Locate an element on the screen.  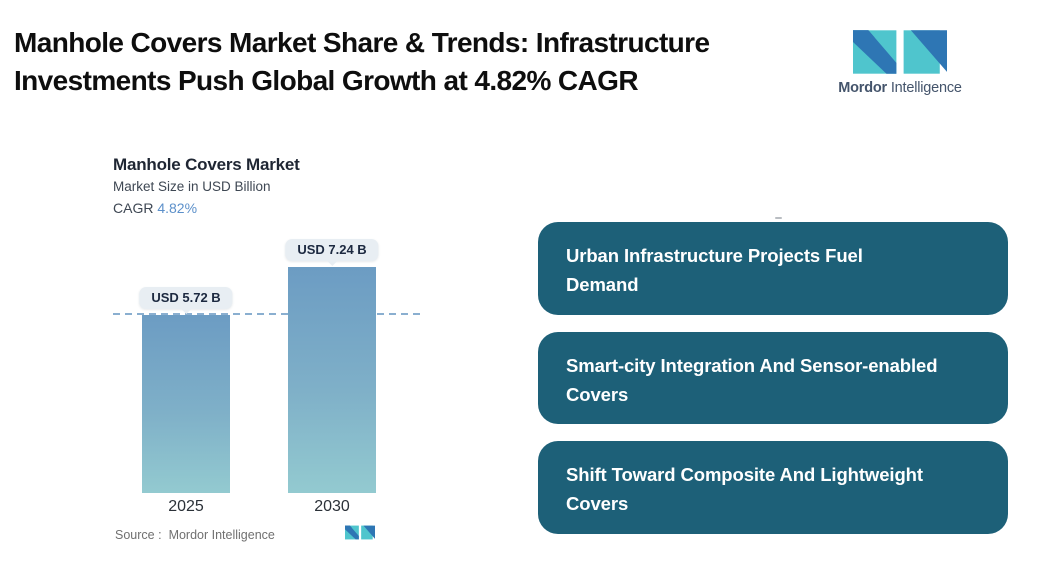
reference-dashed-line is located at coordinates (266, 313).